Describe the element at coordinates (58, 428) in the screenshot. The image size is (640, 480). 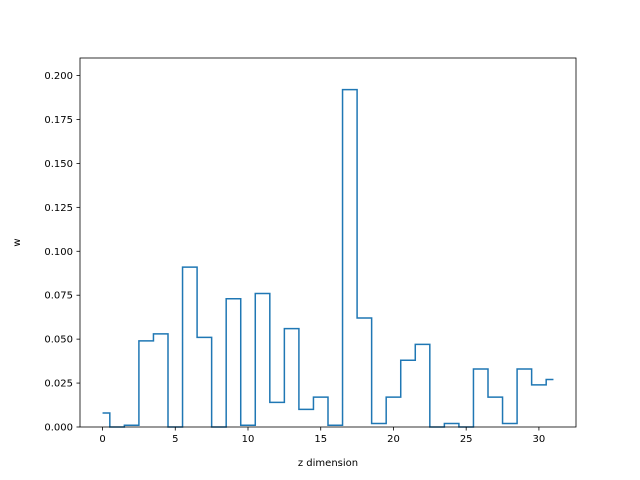
I see `y-tick-label: 0.000` at that location.